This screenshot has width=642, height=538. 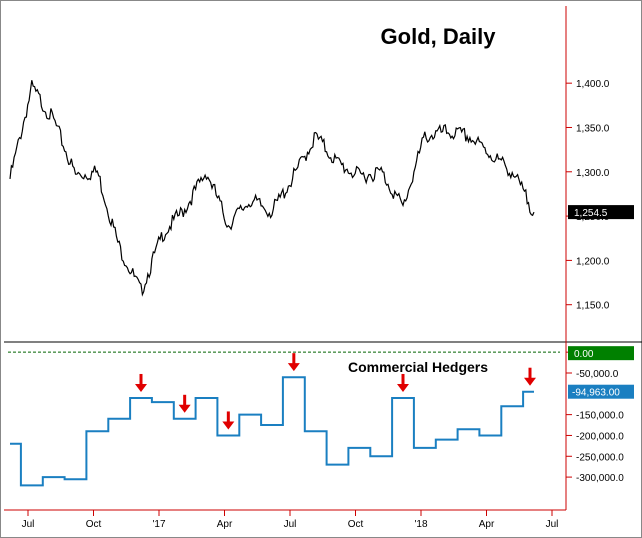 I want to click on x-axis-ticks: Jul Oct '17 Apr Jul Oct '18 Apr Jul, so click(x=290, y=520).